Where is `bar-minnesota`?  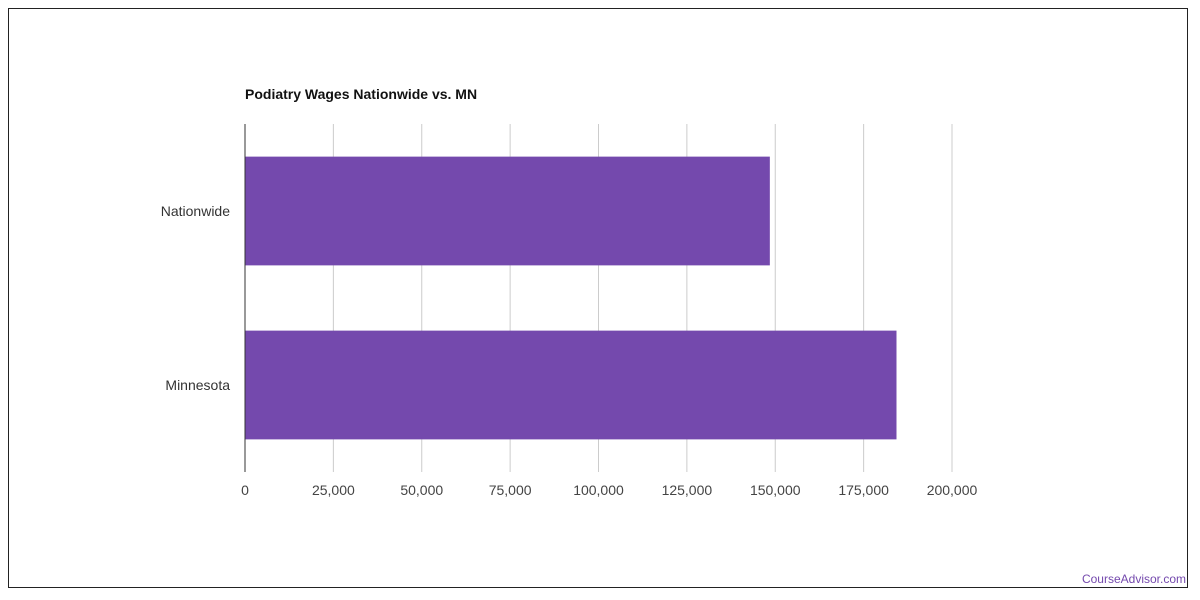 bar-minnesota is located at coordinates (571, 385).